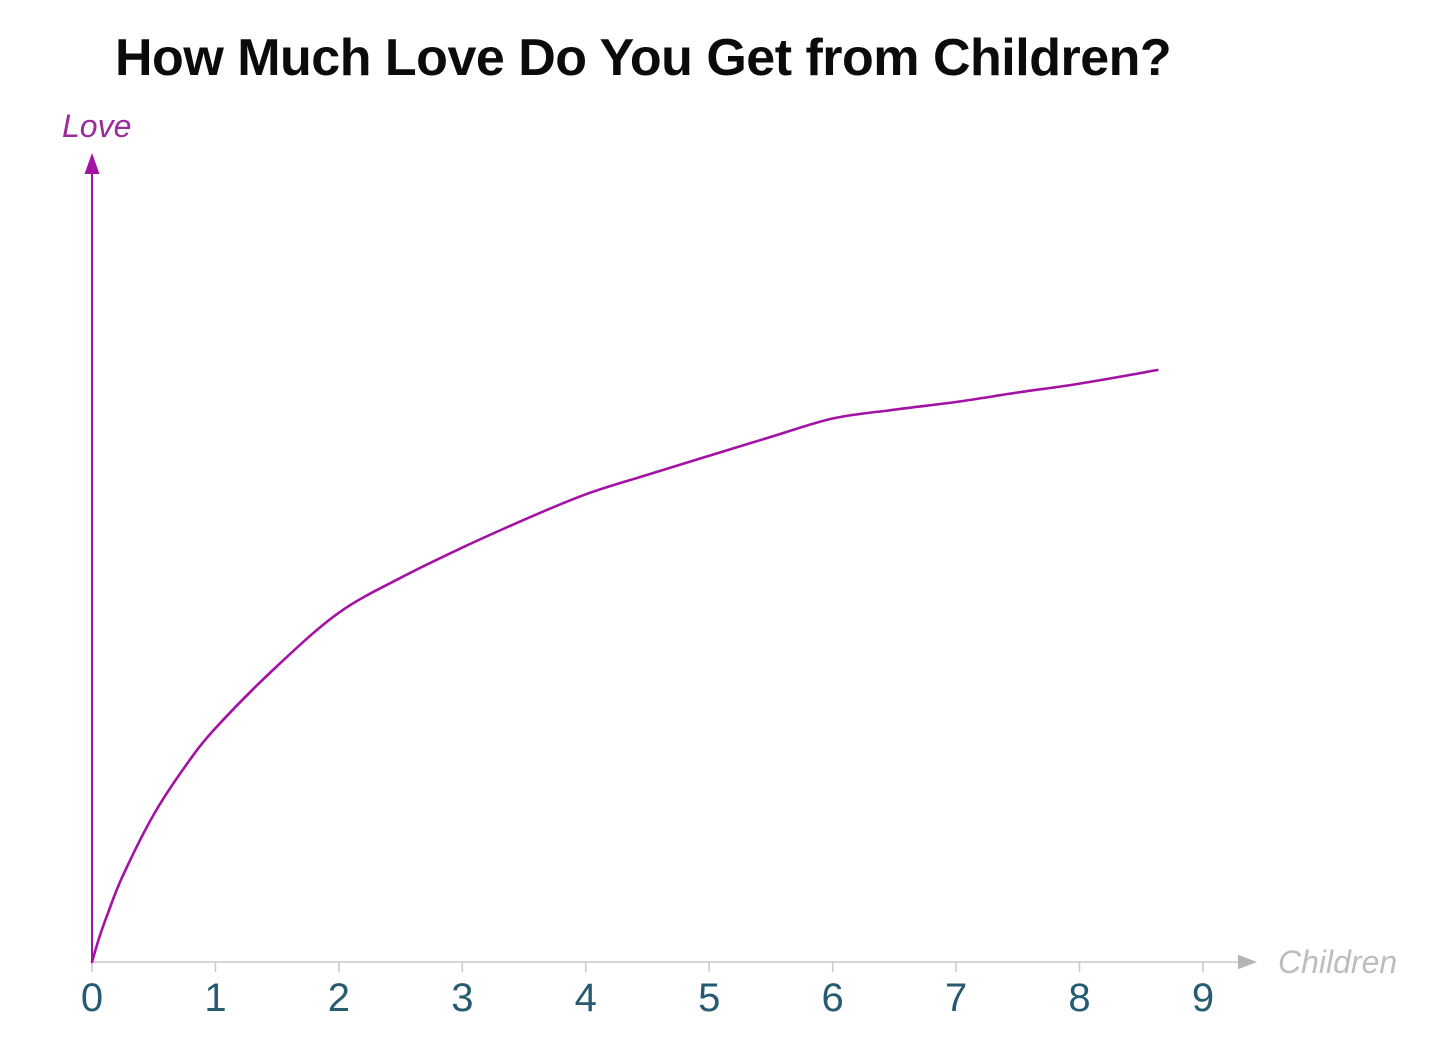 This screenshot has height=1046, width=1456. What do you see at coordinates (92, 998) in the screenshot?
I see `x-tick-label: 0` at bounding box center [92, 998].